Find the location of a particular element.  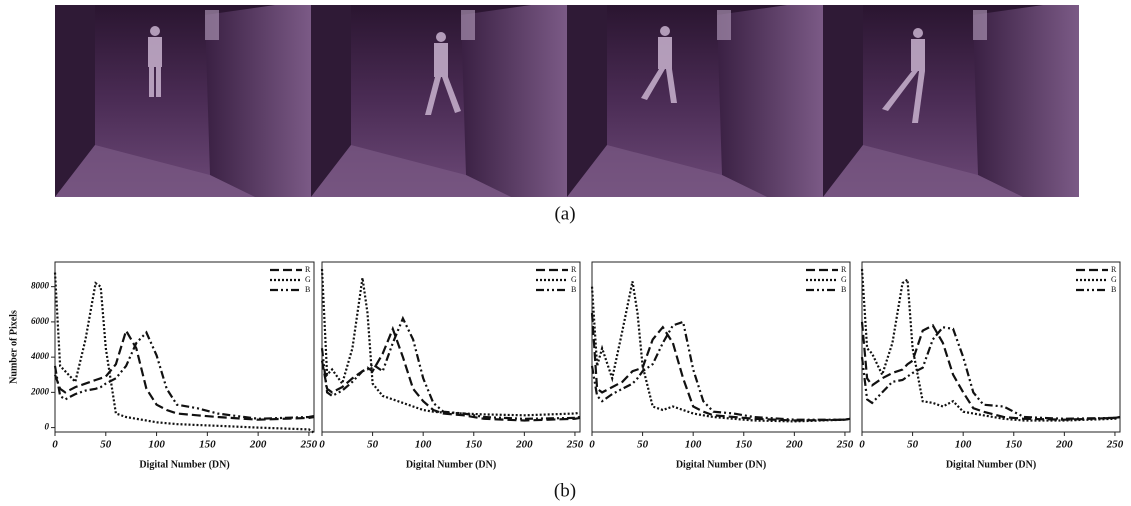

y-tick-label: 0 is located at coordinates (47, 427).